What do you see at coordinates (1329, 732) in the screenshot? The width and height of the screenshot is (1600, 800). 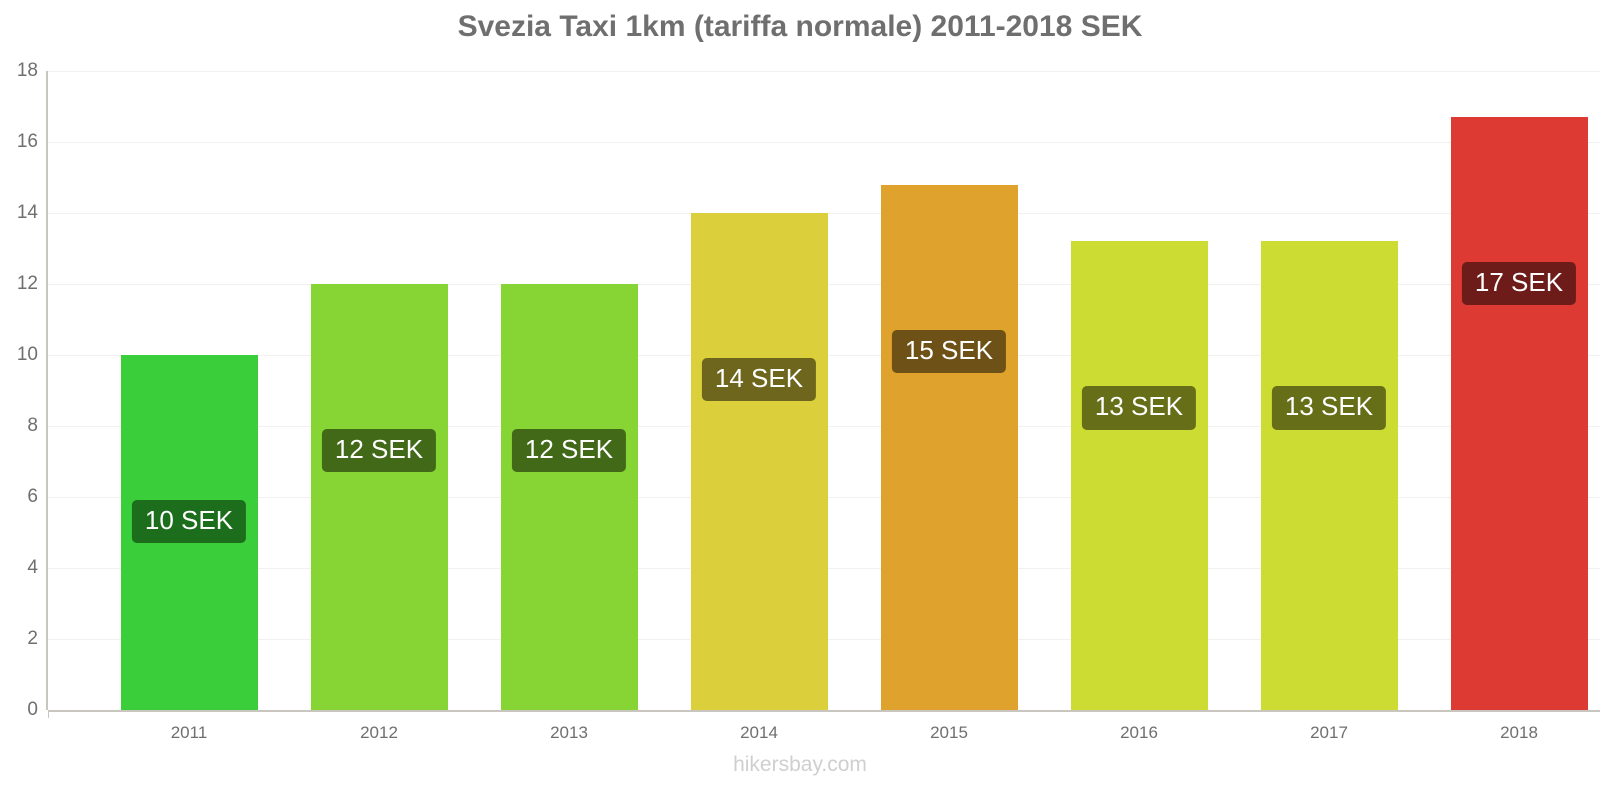 I see `x-axis-tick-label: 2017` at bounding box center [1329, 732].